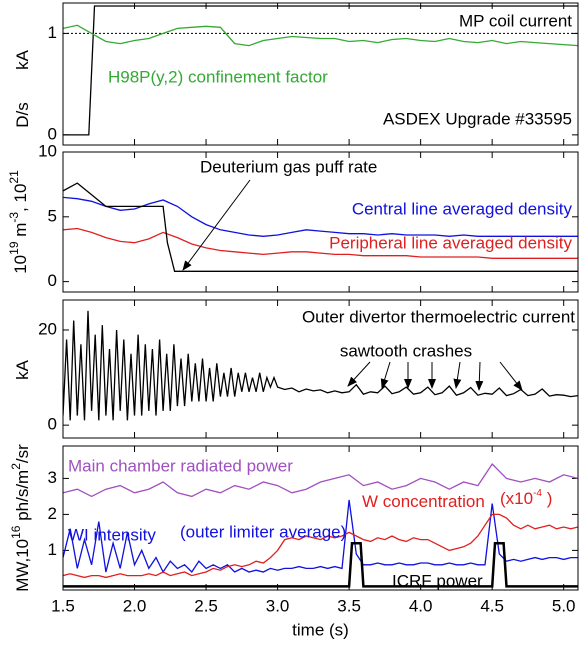  I want to click on annotation: (x10-4 ), so click(526, 498).